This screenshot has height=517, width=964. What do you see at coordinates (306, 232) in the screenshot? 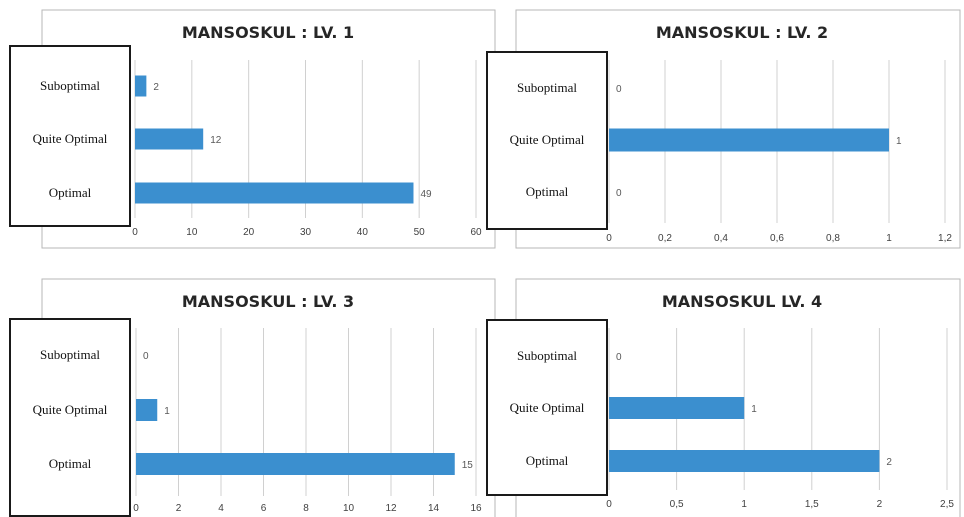
I see `x-tick-label: 30` at bounding box center [306, 232].